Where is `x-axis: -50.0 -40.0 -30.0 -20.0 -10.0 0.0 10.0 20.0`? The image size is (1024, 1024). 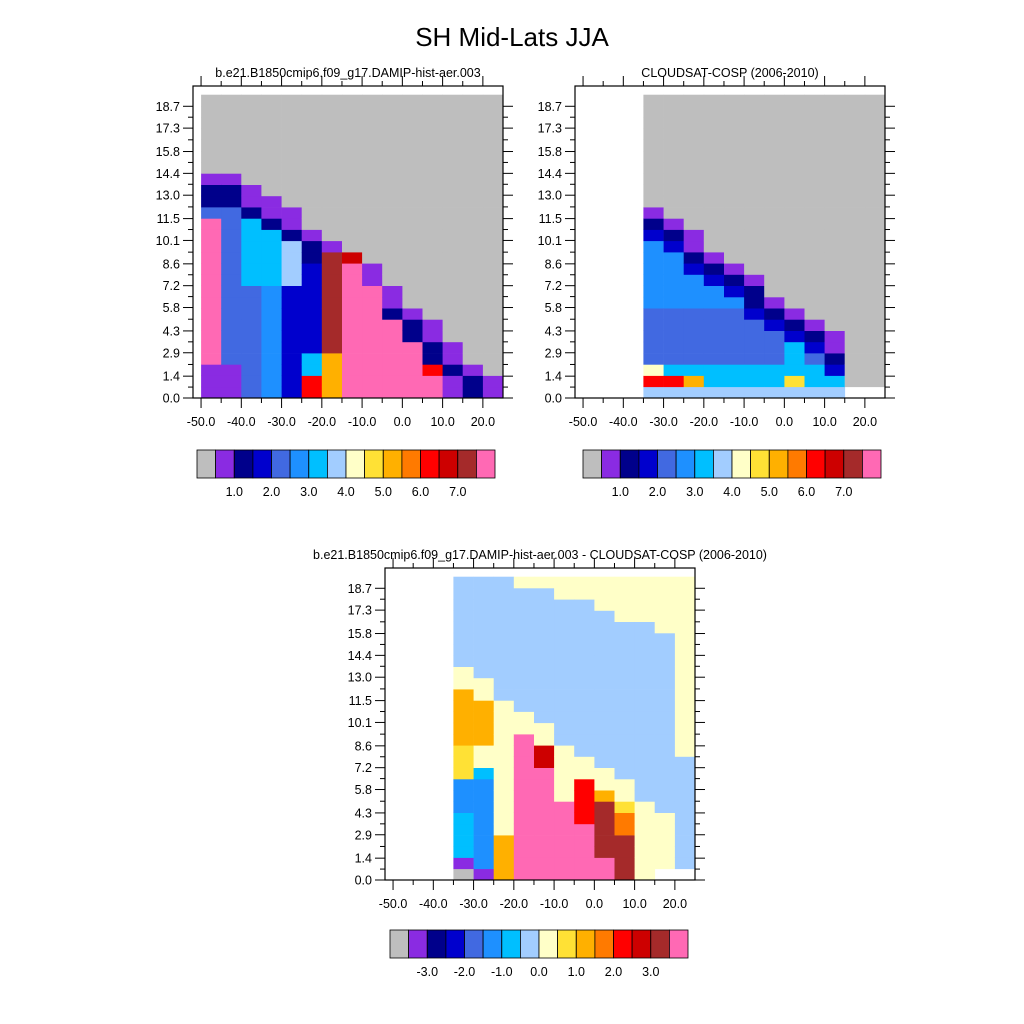
x-axis: -50.0 -40.0 -30.0 -20.0 -10.0 0.0 10.0 20.0 is located at coordinates (341, 252).